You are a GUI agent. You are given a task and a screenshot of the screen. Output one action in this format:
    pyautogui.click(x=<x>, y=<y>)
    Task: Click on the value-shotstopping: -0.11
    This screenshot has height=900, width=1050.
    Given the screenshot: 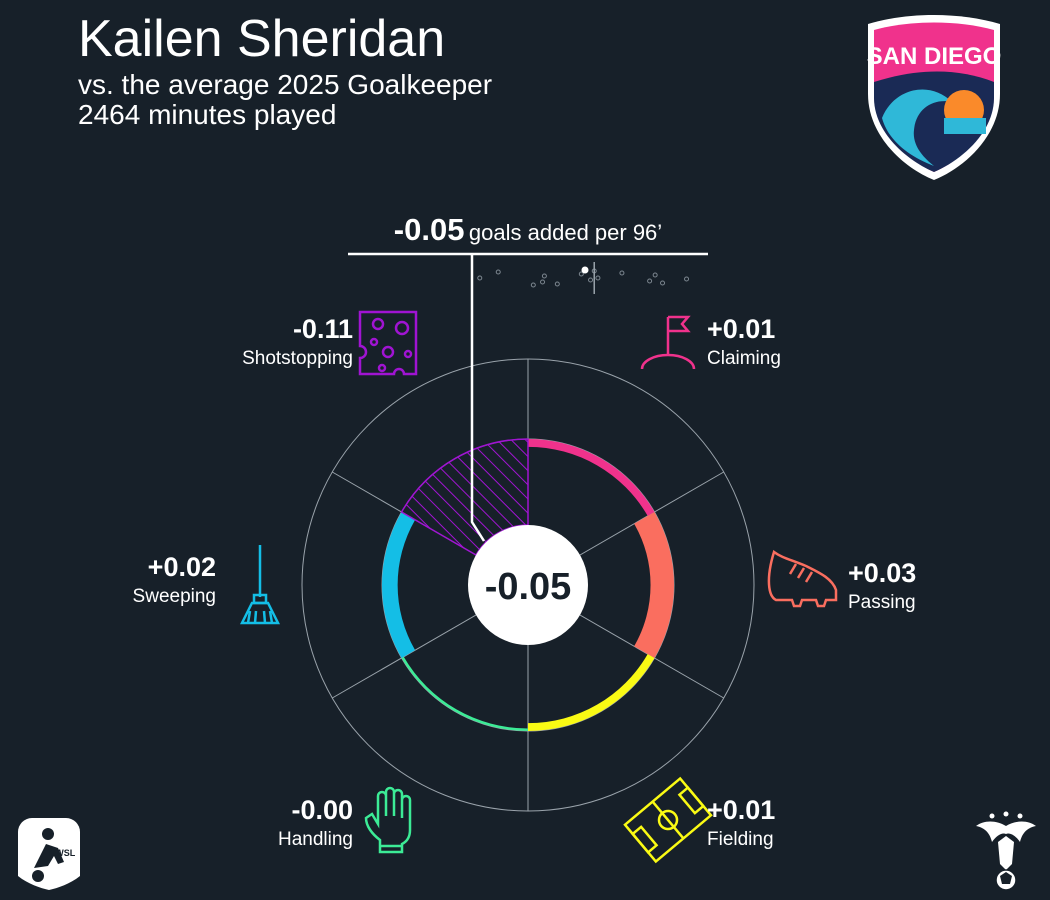 What is the action you would take?
    pyautogui.click(x=322, y=329)
    